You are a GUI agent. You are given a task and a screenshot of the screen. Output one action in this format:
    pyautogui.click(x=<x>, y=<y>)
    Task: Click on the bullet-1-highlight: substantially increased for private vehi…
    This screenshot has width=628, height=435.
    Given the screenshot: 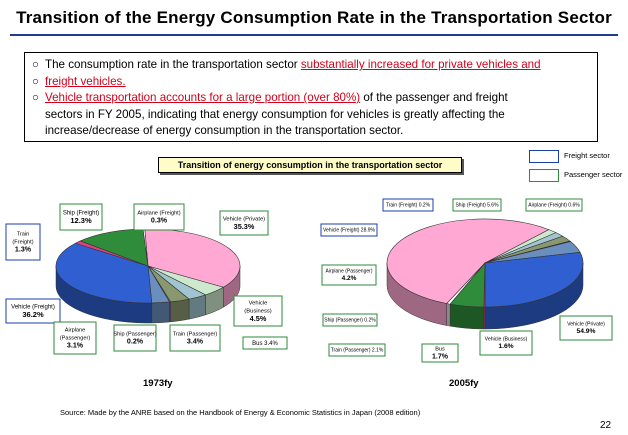 What is the action you would take?
    pyautogui.click(x=420, y=64)
    